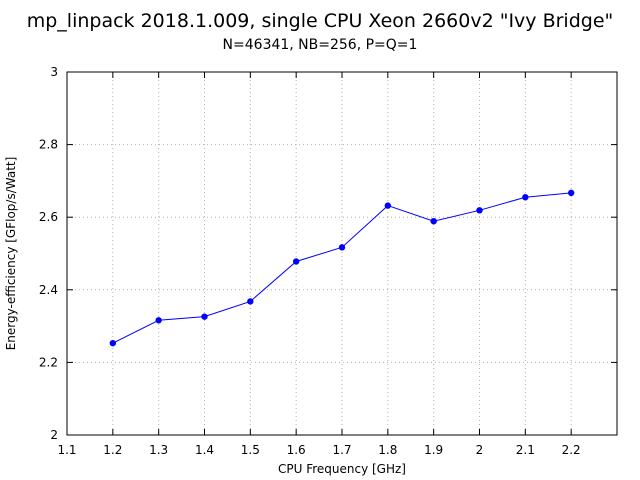 The height and width of the screenshot is (480, 640). I want to click on y-axis-tick-labels: 2 2.2 2.4 2.6 2.8 3, so click(48, 253).